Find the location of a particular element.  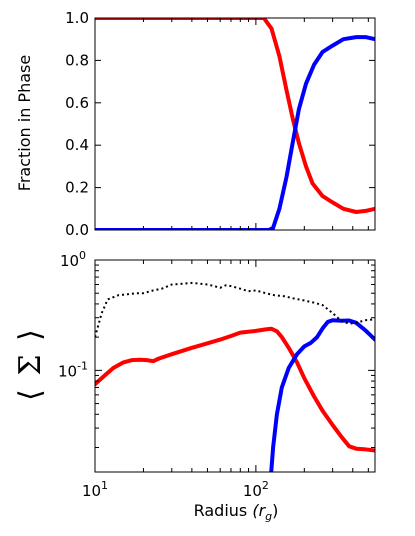

top-y-tick-label: 0.6 is located at coordinates (77, 103).